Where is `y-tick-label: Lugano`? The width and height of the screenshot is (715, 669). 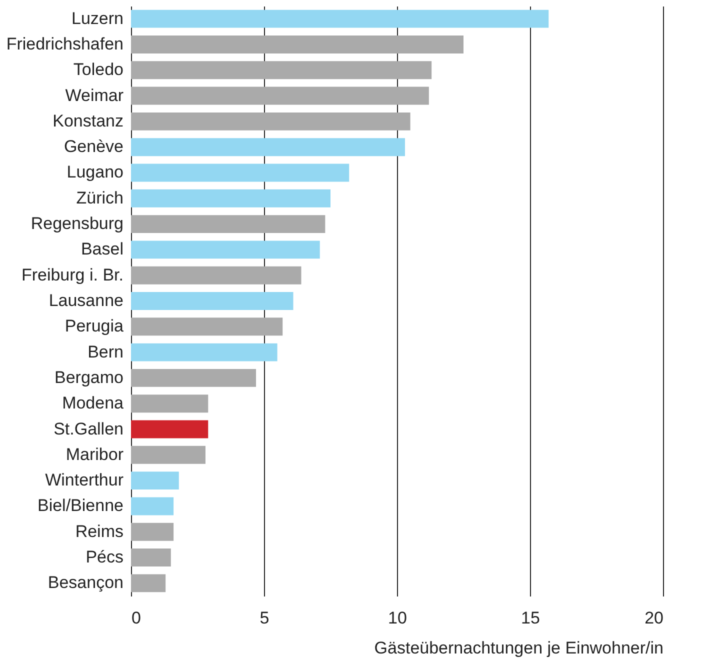 y-tick-label: Lugano is located at coordinates (95, 172).